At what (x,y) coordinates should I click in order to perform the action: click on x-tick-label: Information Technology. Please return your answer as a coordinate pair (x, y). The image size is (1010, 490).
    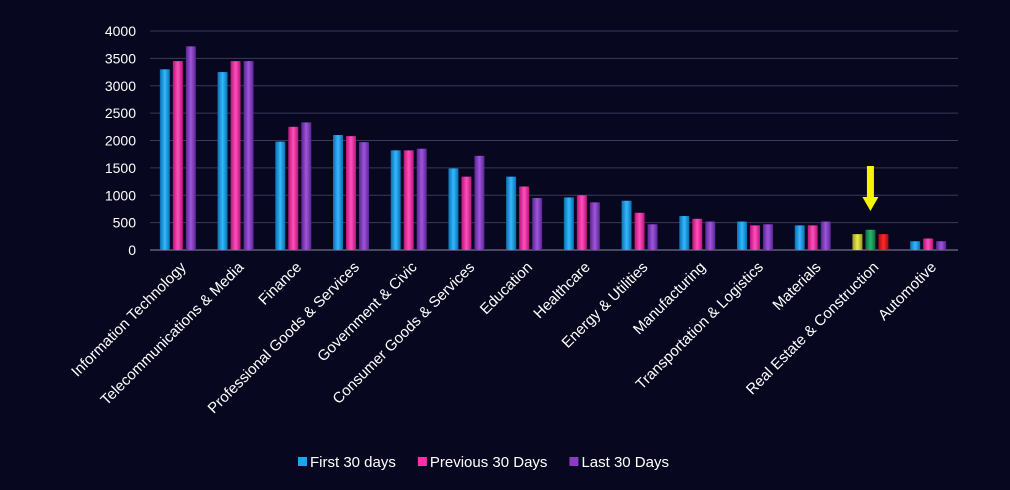
    Looking at the image, I should click on (129, 319).